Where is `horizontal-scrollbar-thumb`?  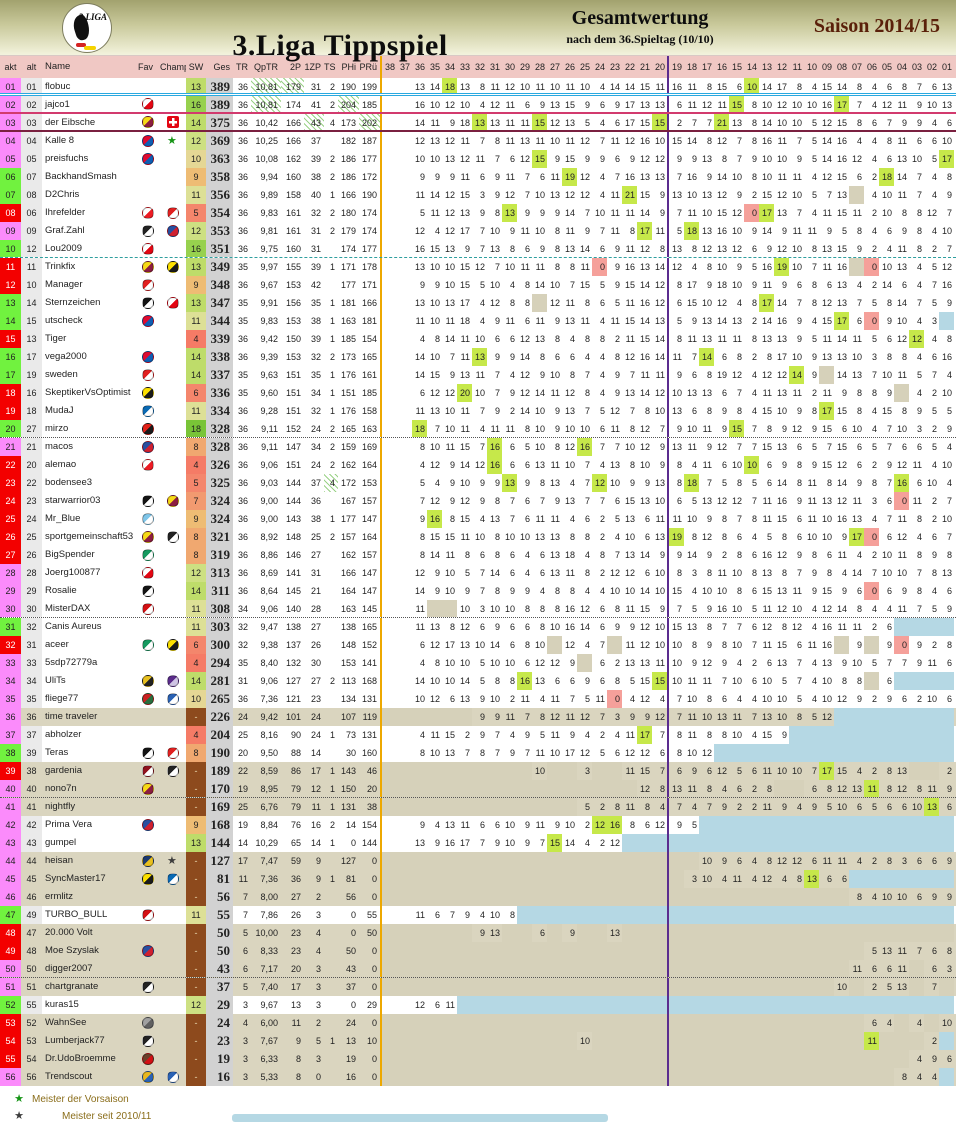
horizontal-scrollbar-thumb is located at coordinates (420, 1118).